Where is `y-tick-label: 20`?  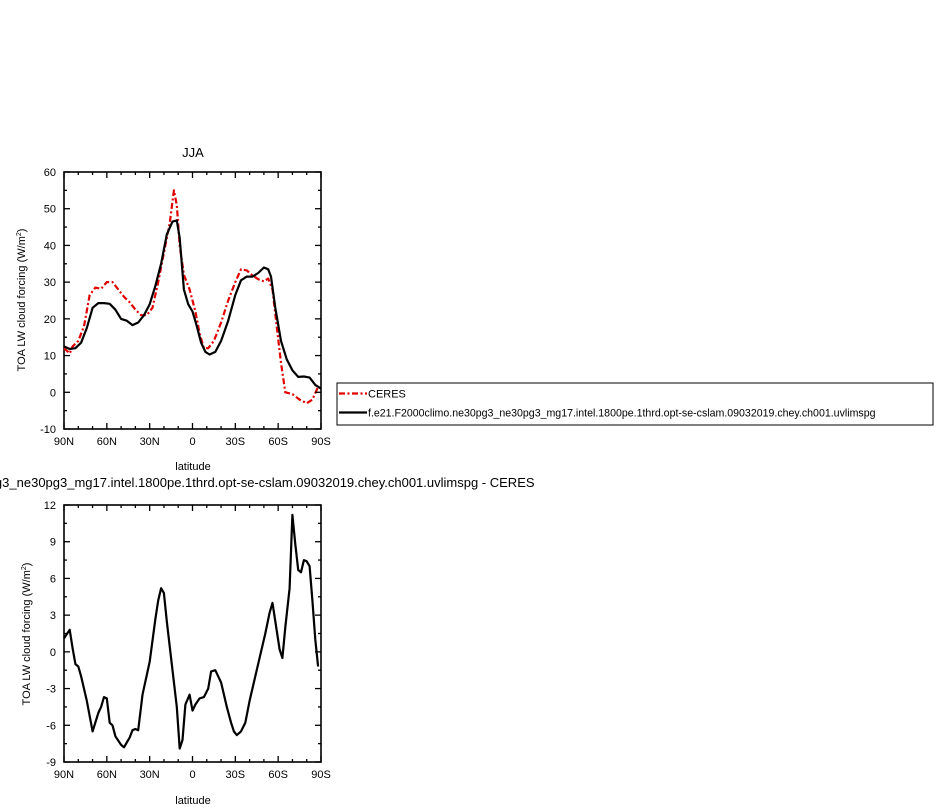 y-tick-label: 20 is located at coordinates (50, 320).